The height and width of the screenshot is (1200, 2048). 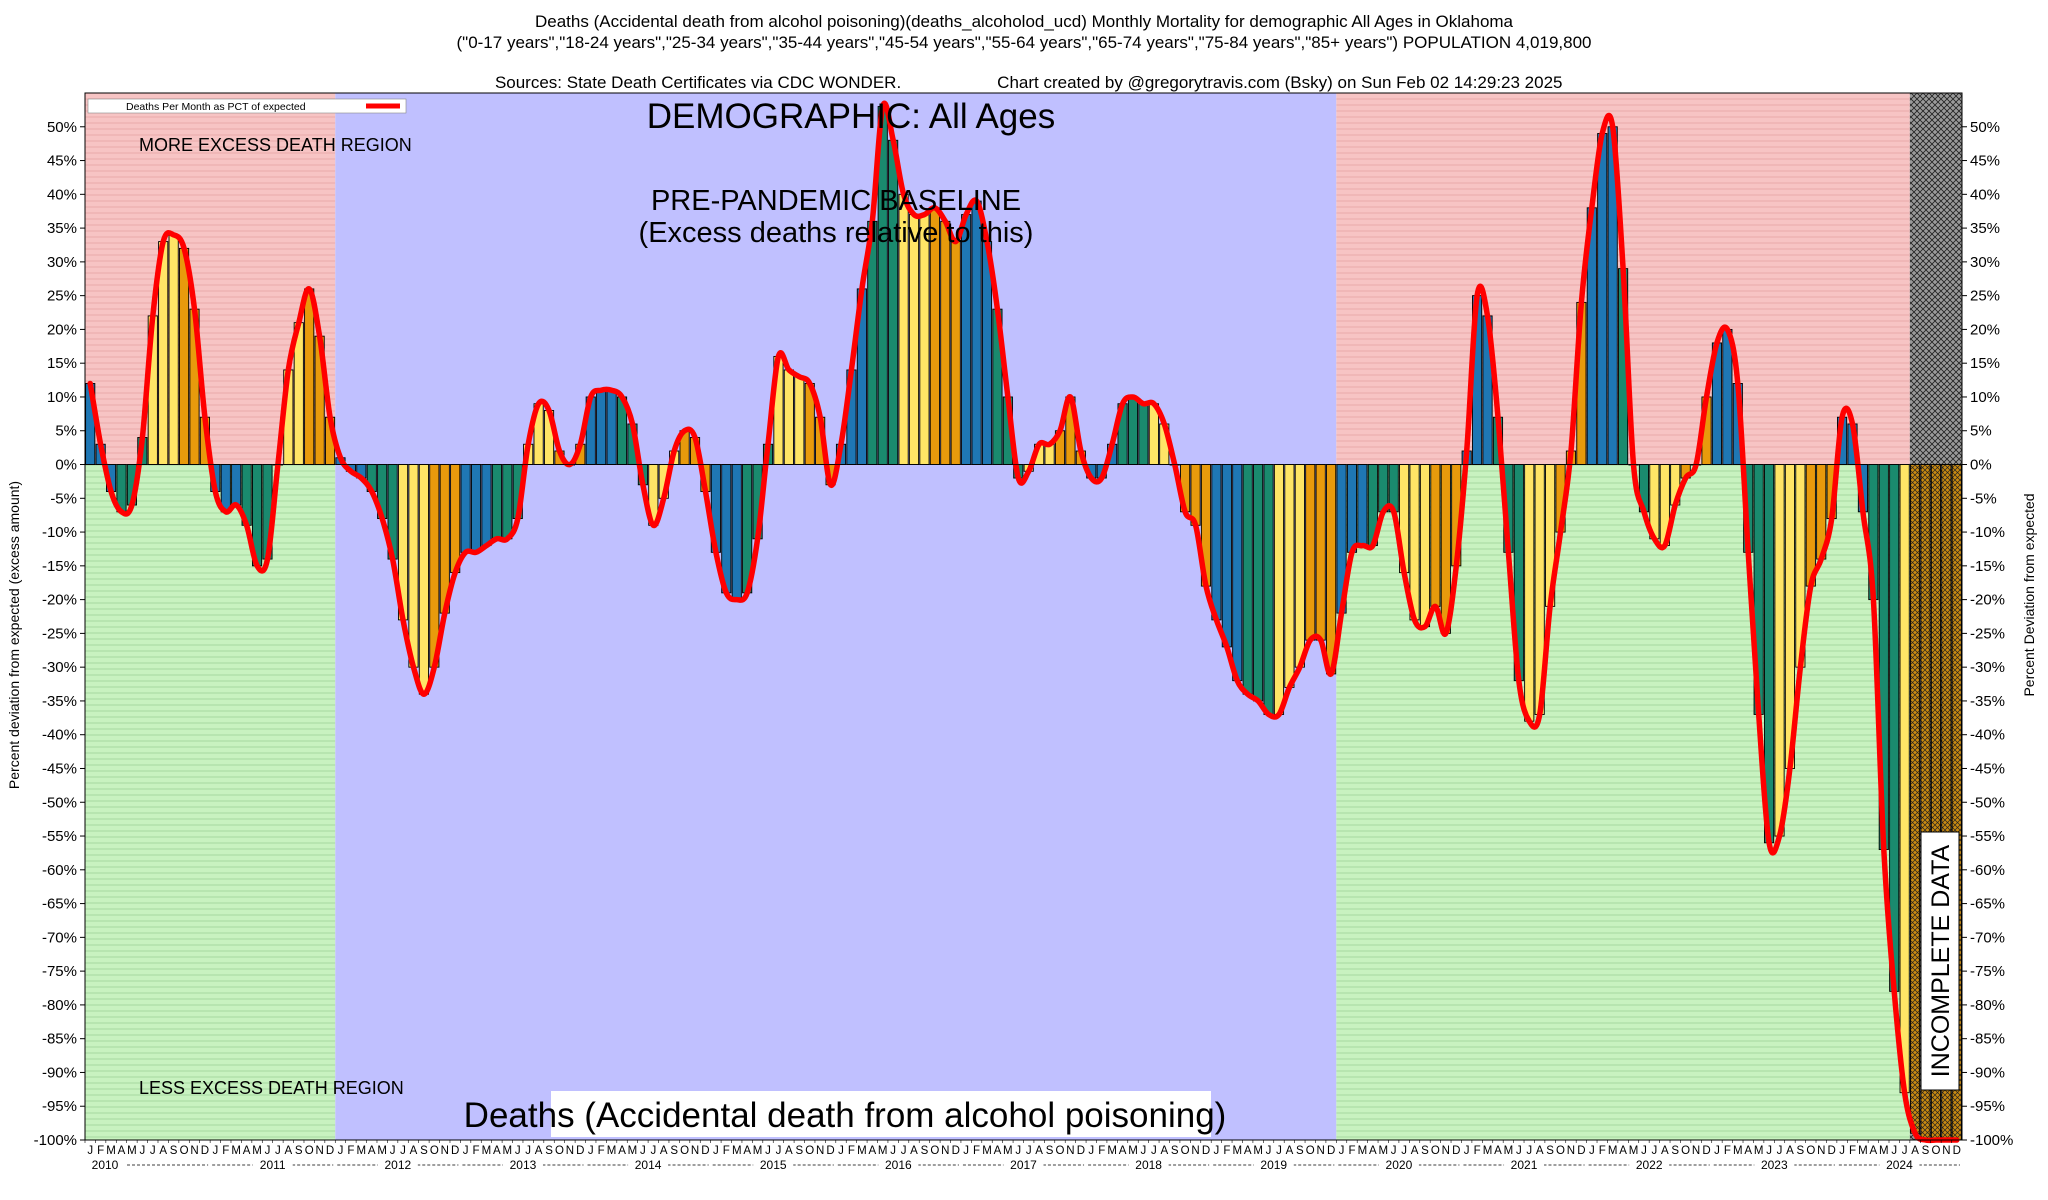 I want to click on x-month-label: F, so click(x=1101, y=1151).